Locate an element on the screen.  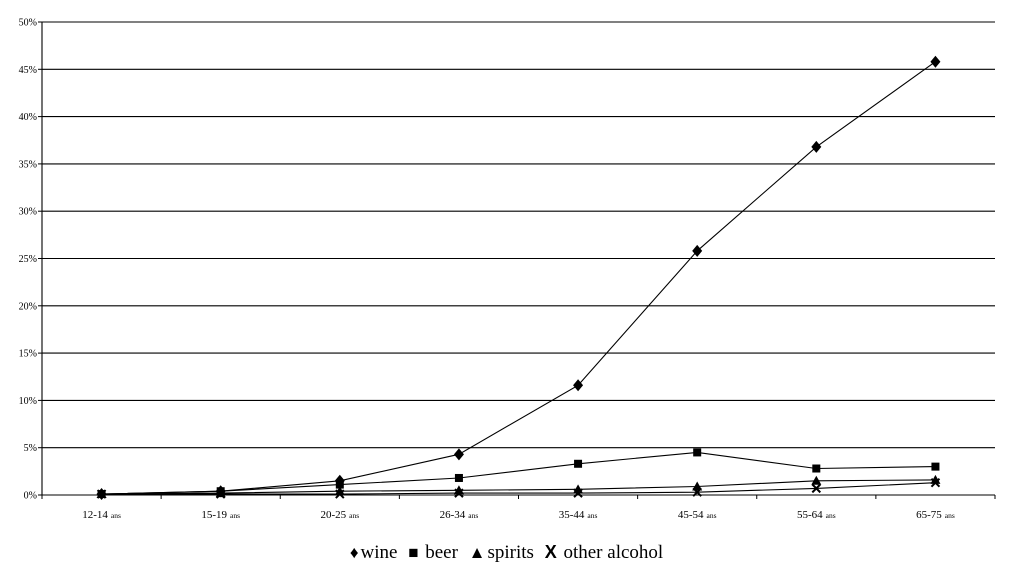
x-tick-label: 26-34 ans is located at coordinates (459, 515).